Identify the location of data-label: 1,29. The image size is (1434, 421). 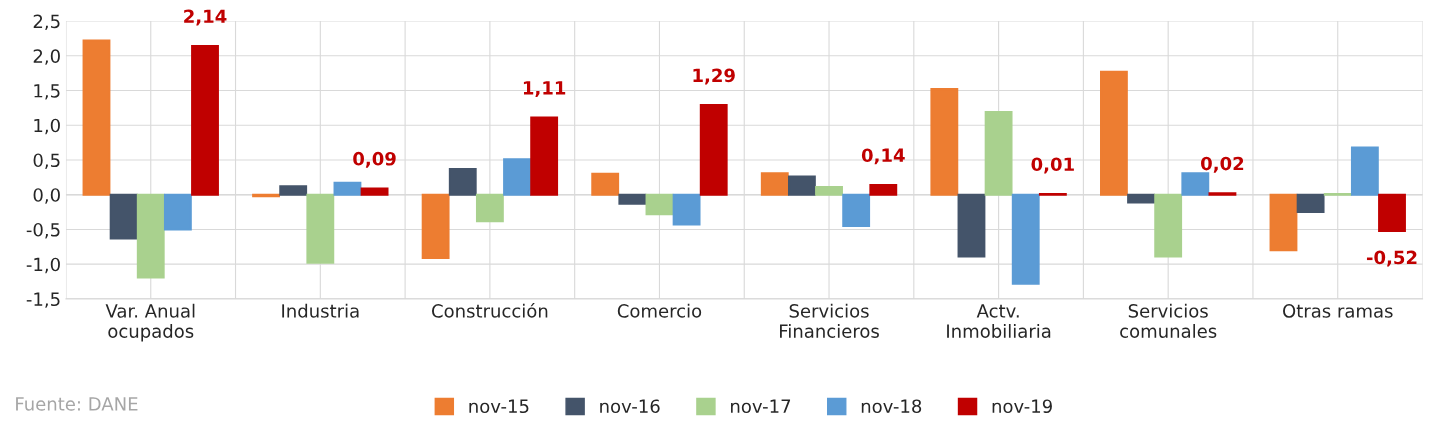
(714, 76).